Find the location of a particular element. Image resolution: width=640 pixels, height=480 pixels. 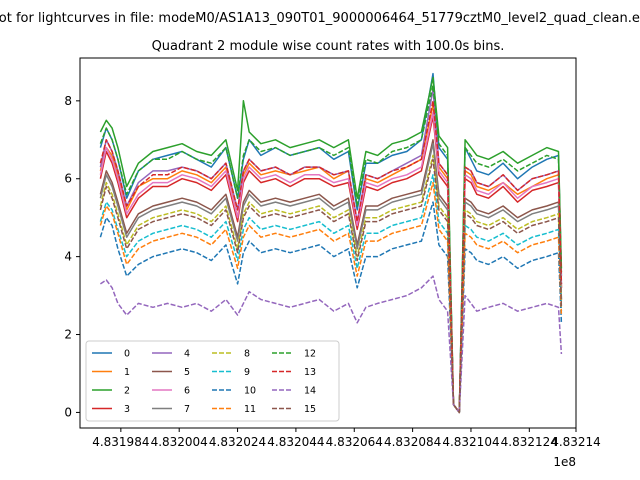

x-tick-label: 4.831984 is located at coordinates (120, 442).